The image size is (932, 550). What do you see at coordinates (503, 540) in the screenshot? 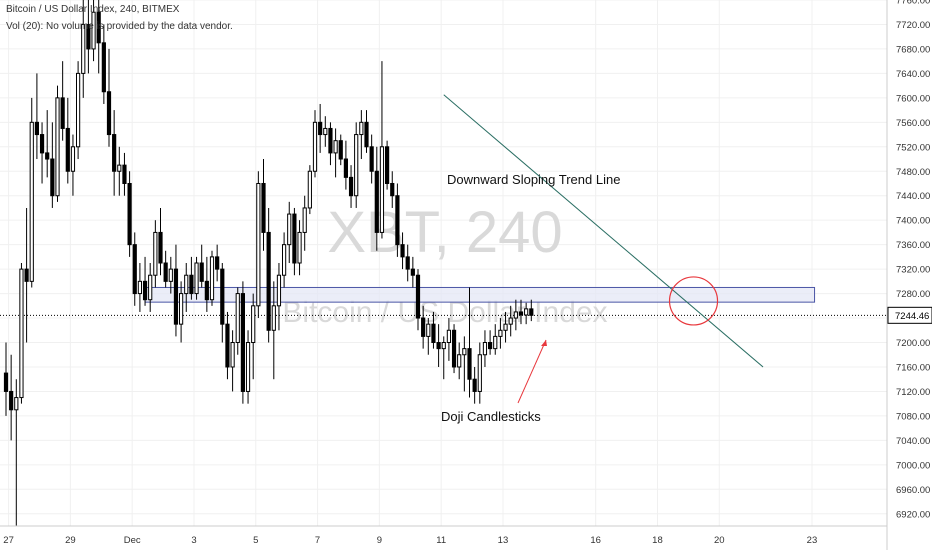
I see `time-tick-label: 13` at bounding box center [503, 540].